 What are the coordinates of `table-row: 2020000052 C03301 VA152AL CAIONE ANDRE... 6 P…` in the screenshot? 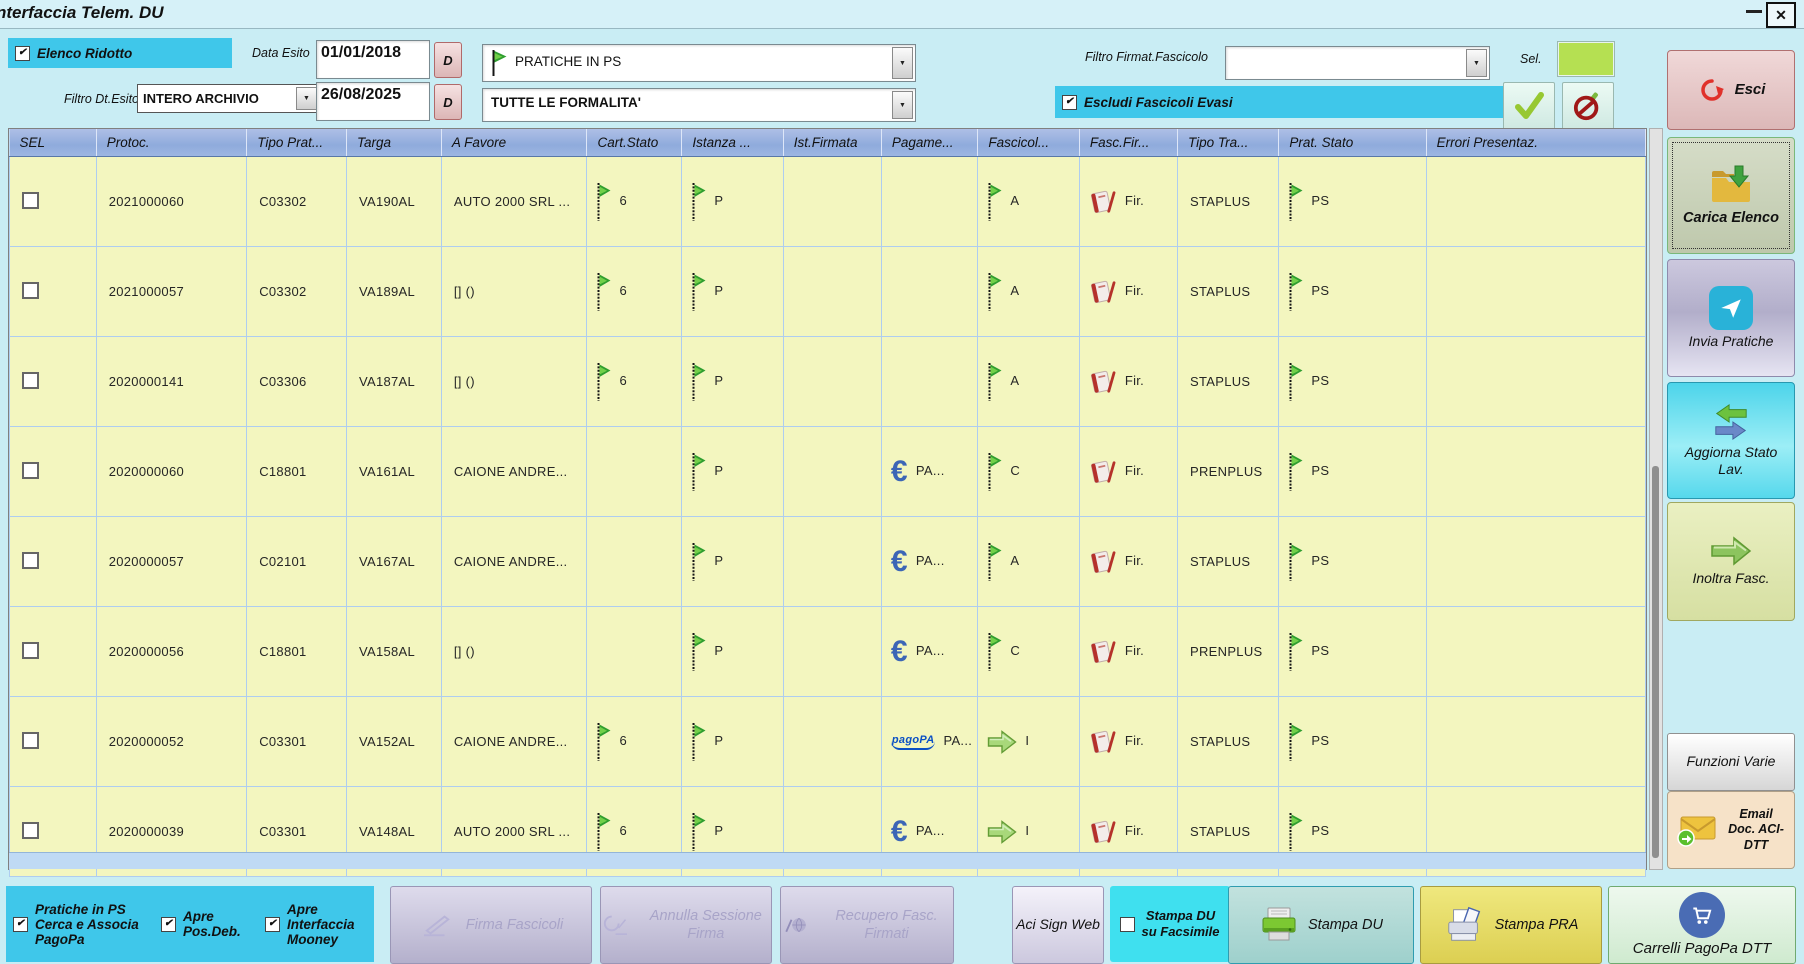 It's located at (828, 741).